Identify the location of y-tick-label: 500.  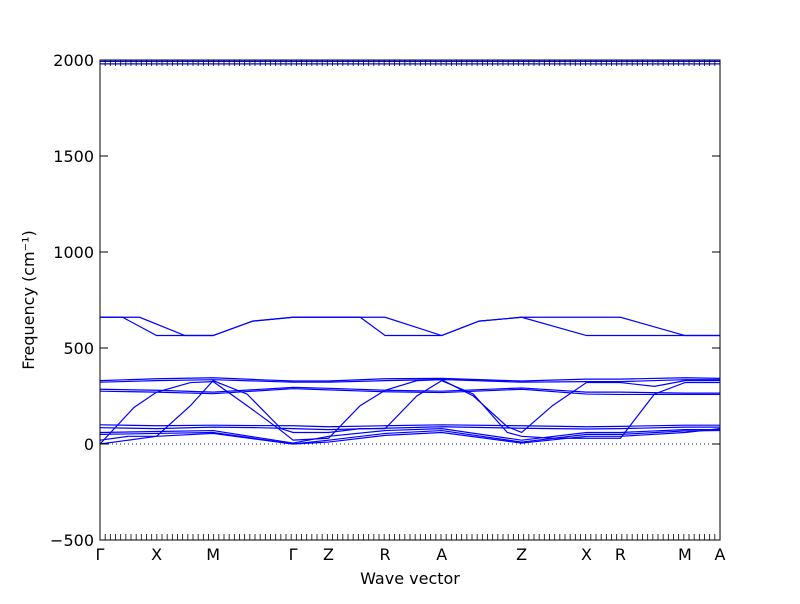
(78, 348).